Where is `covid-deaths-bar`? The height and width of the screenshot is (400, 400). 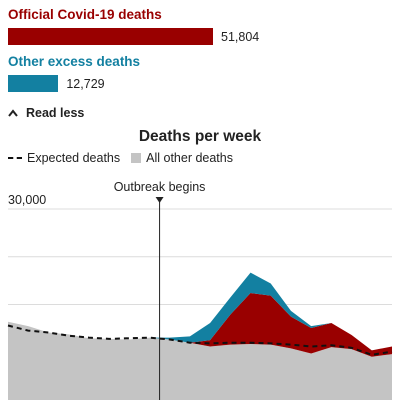
covid-deaths-bar is located at coordinates (110, 36).